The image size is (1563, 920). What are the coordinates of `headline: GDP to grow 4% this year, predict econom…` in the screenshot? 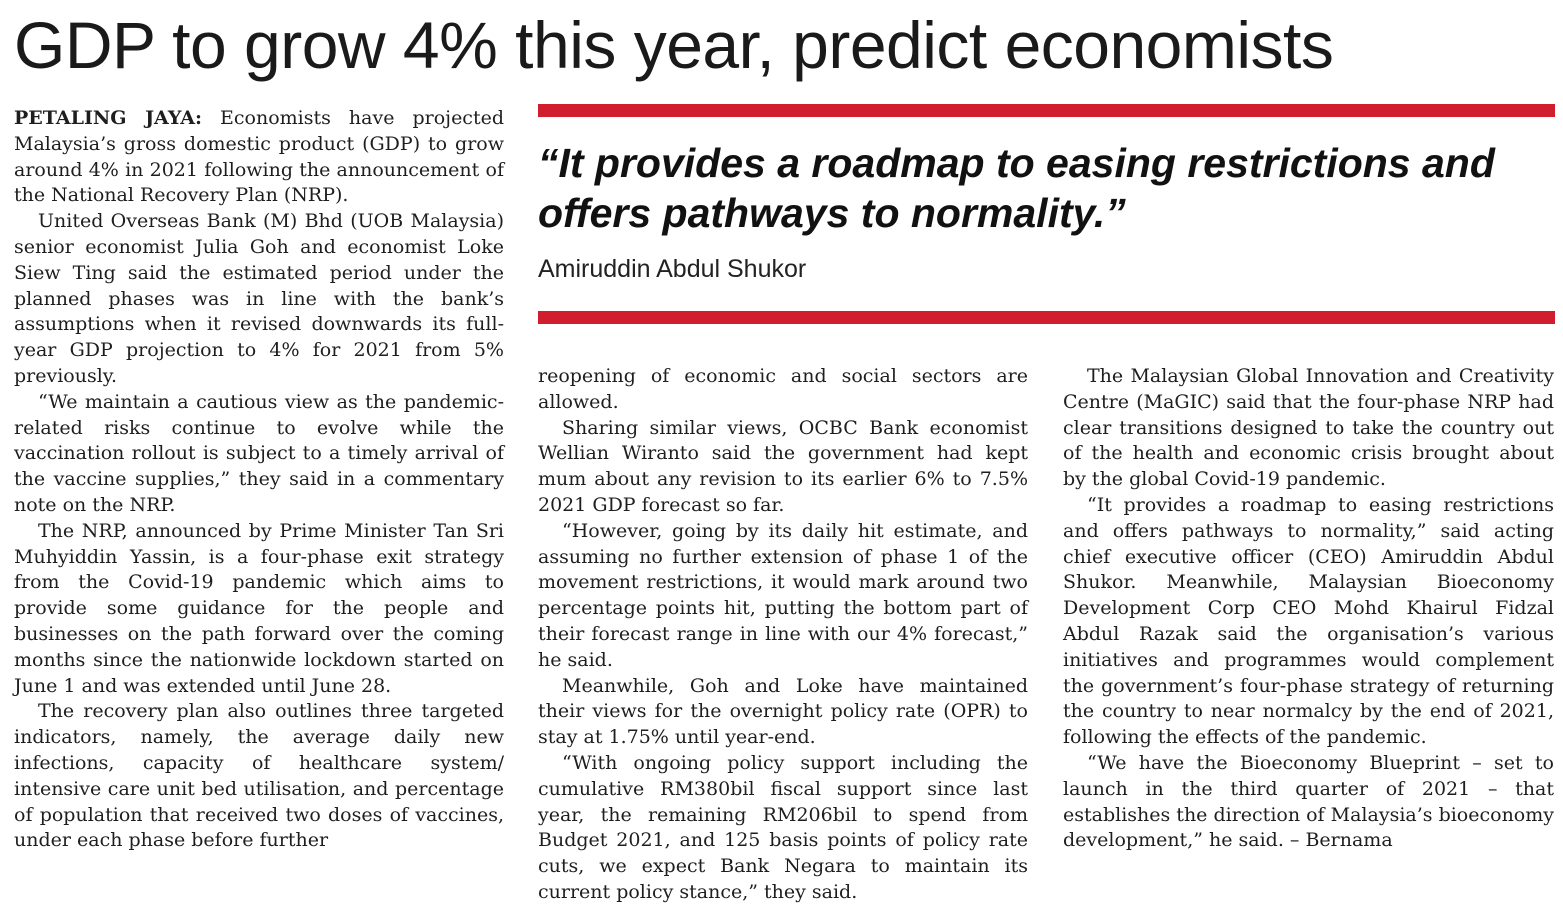 It's located at (674, 45).